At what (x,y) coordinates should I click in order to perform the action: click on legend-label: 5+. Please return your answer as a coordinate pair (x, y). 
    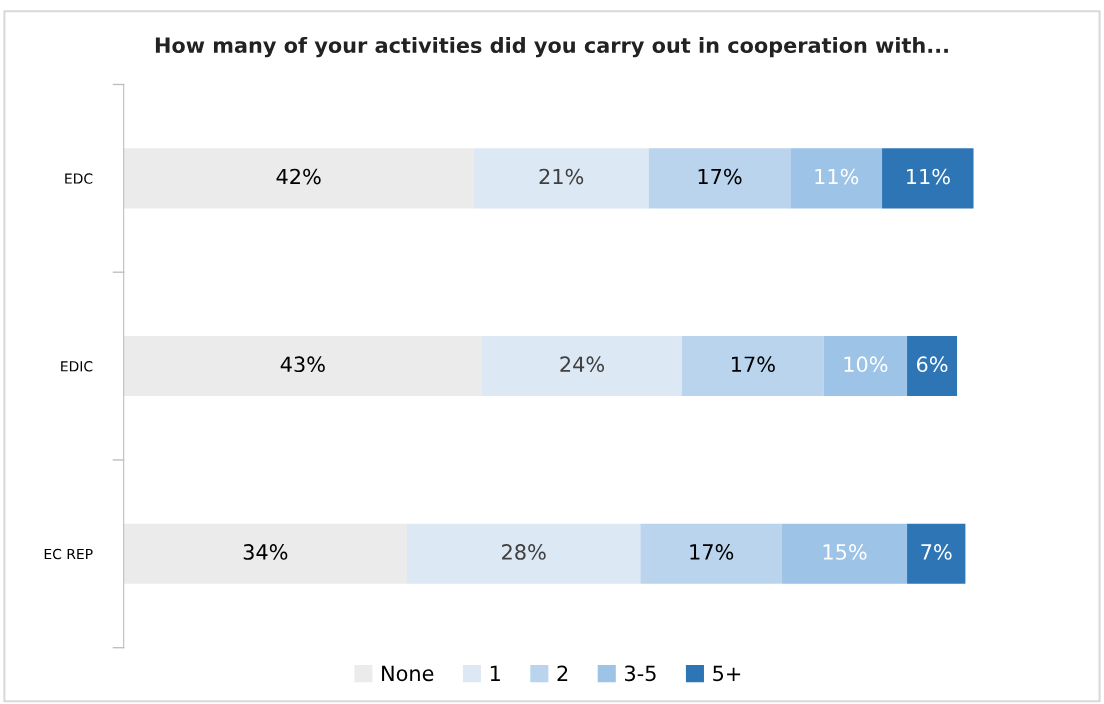
    Looking at the image, I should click on (727, 673).